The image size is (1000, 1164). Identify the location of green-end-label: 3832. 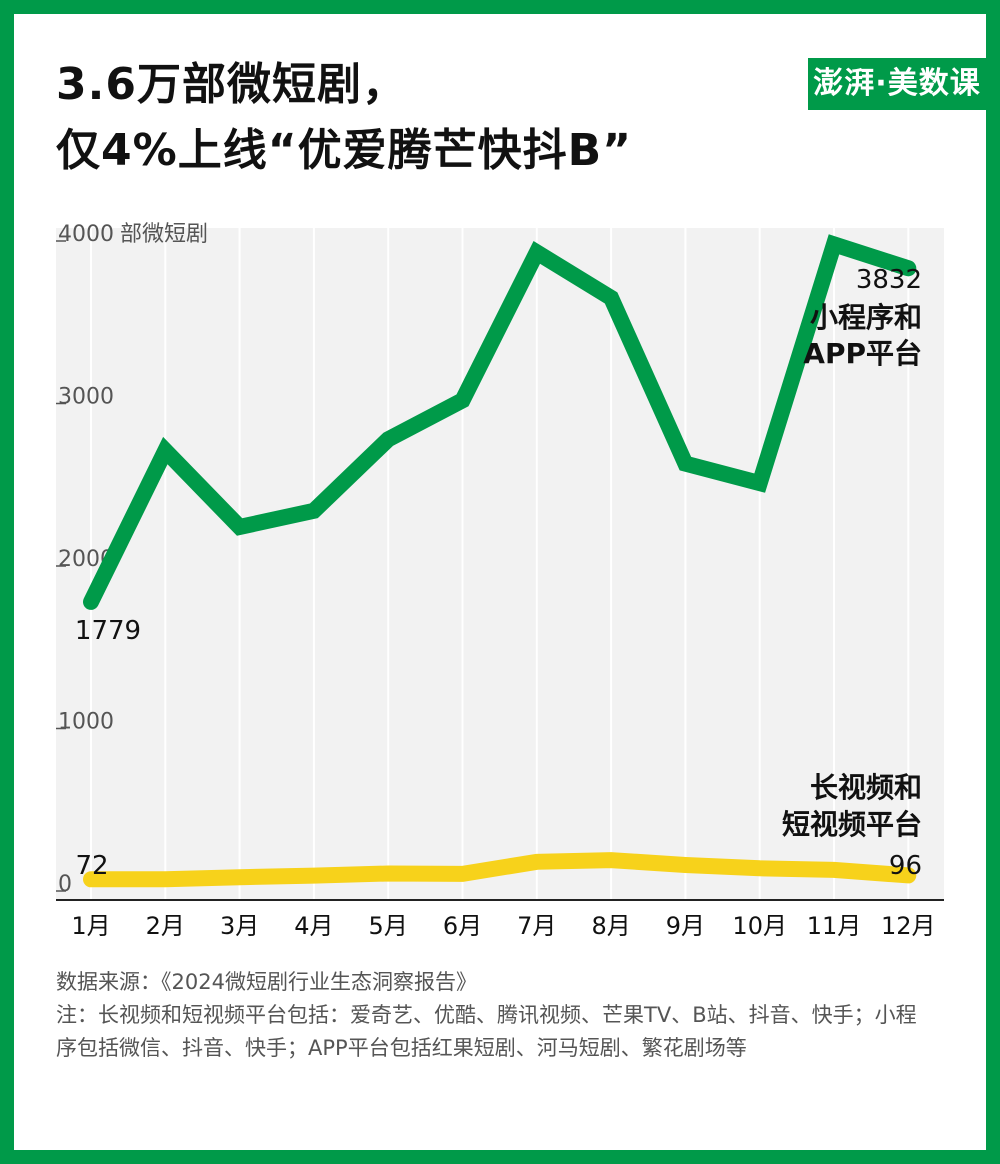
(889, 280).